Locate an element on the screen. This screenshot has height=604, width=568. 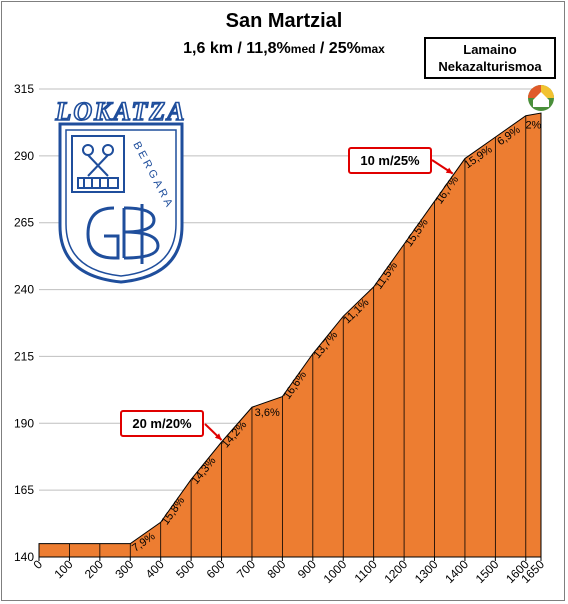
y-tick-label: 215 is located at coordinates (24, 356).